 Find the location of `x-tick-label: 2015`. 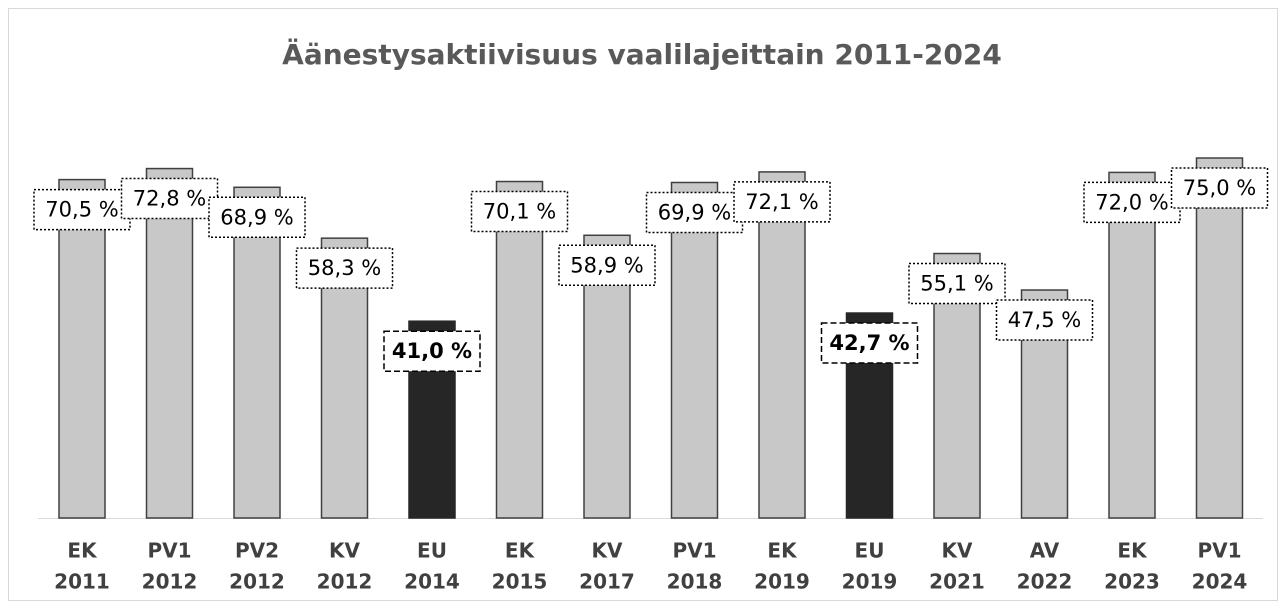

x-tick-label: 2015 is located at coordinates (520, 582).